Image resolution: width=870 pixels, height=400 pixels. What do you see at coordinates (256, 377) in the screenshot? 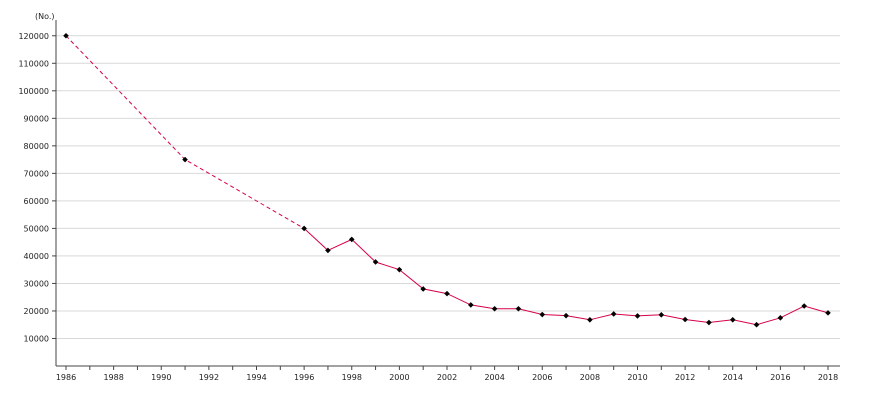
I see `x-tick-label: 1994` at bounding box center [256, 377].